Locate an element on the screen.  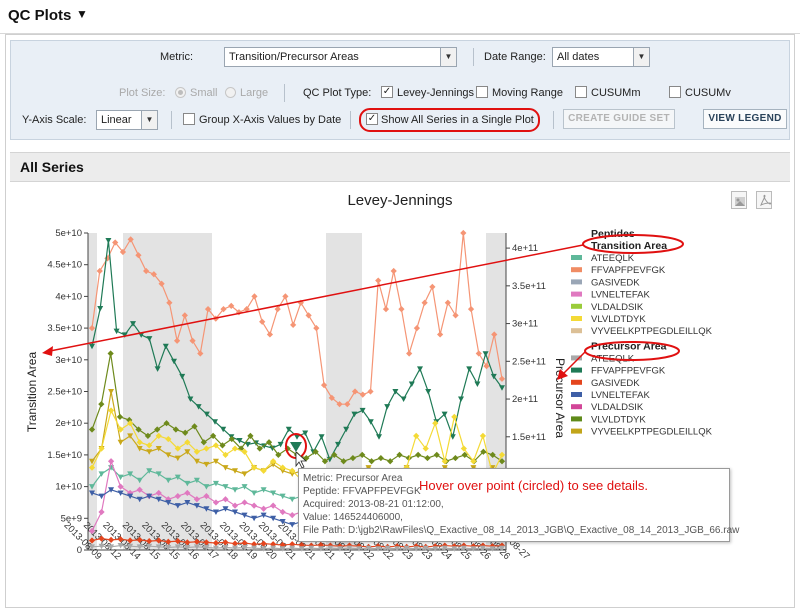
view-legend-button: VIEW LEGEND is located at coordinates (745, 119).